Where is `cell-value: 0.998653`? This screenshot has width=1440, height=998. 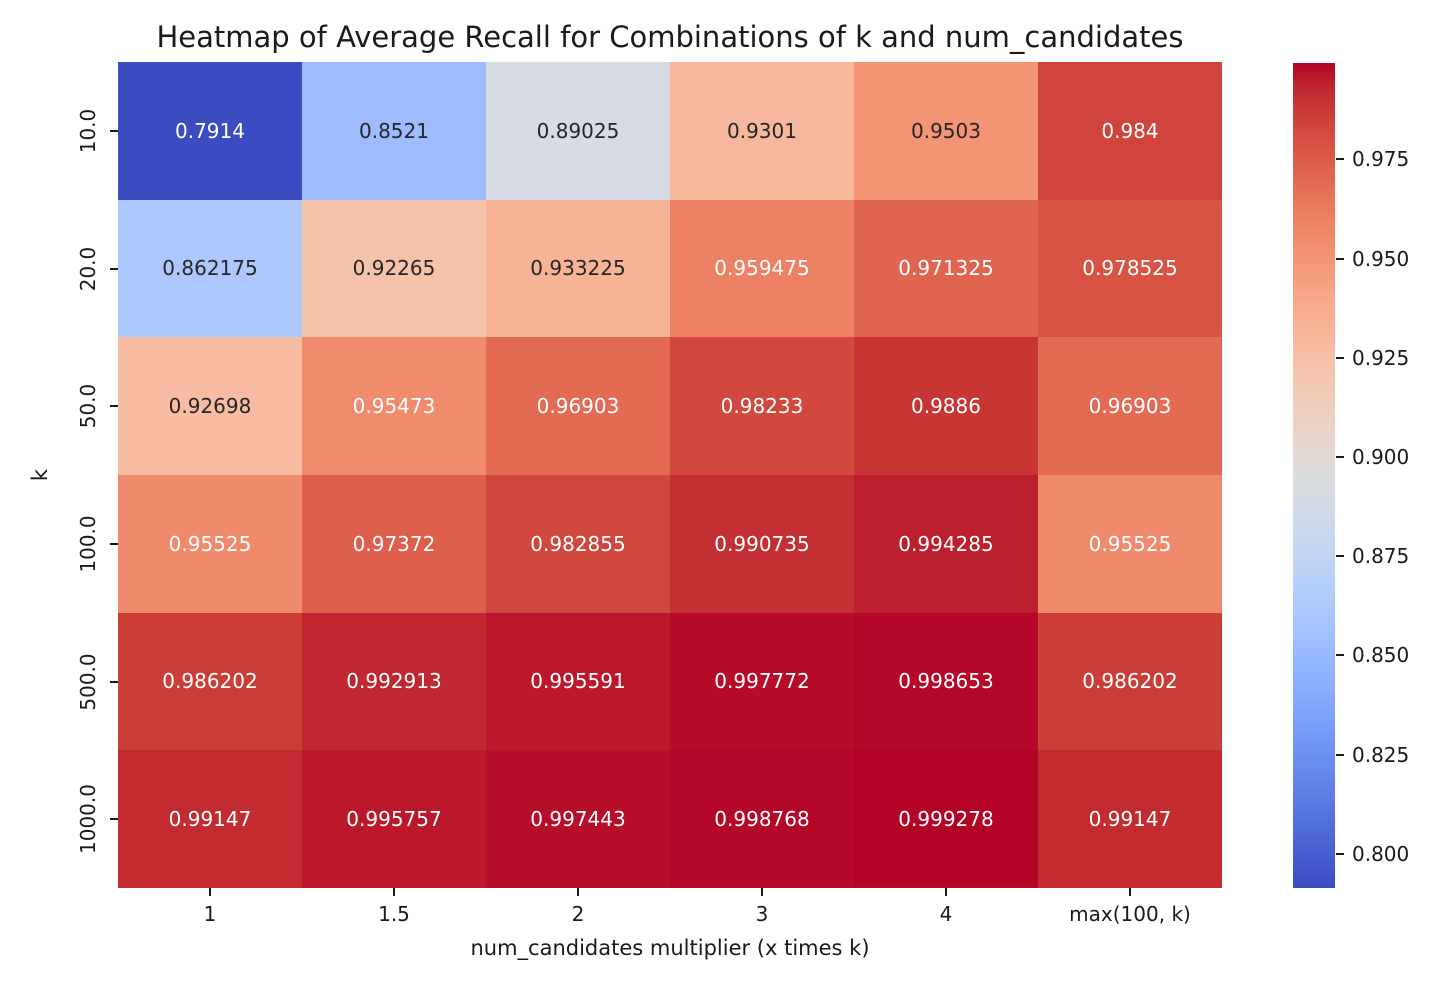 cell-value: 0.998653 is located at coordinates (946, 681).